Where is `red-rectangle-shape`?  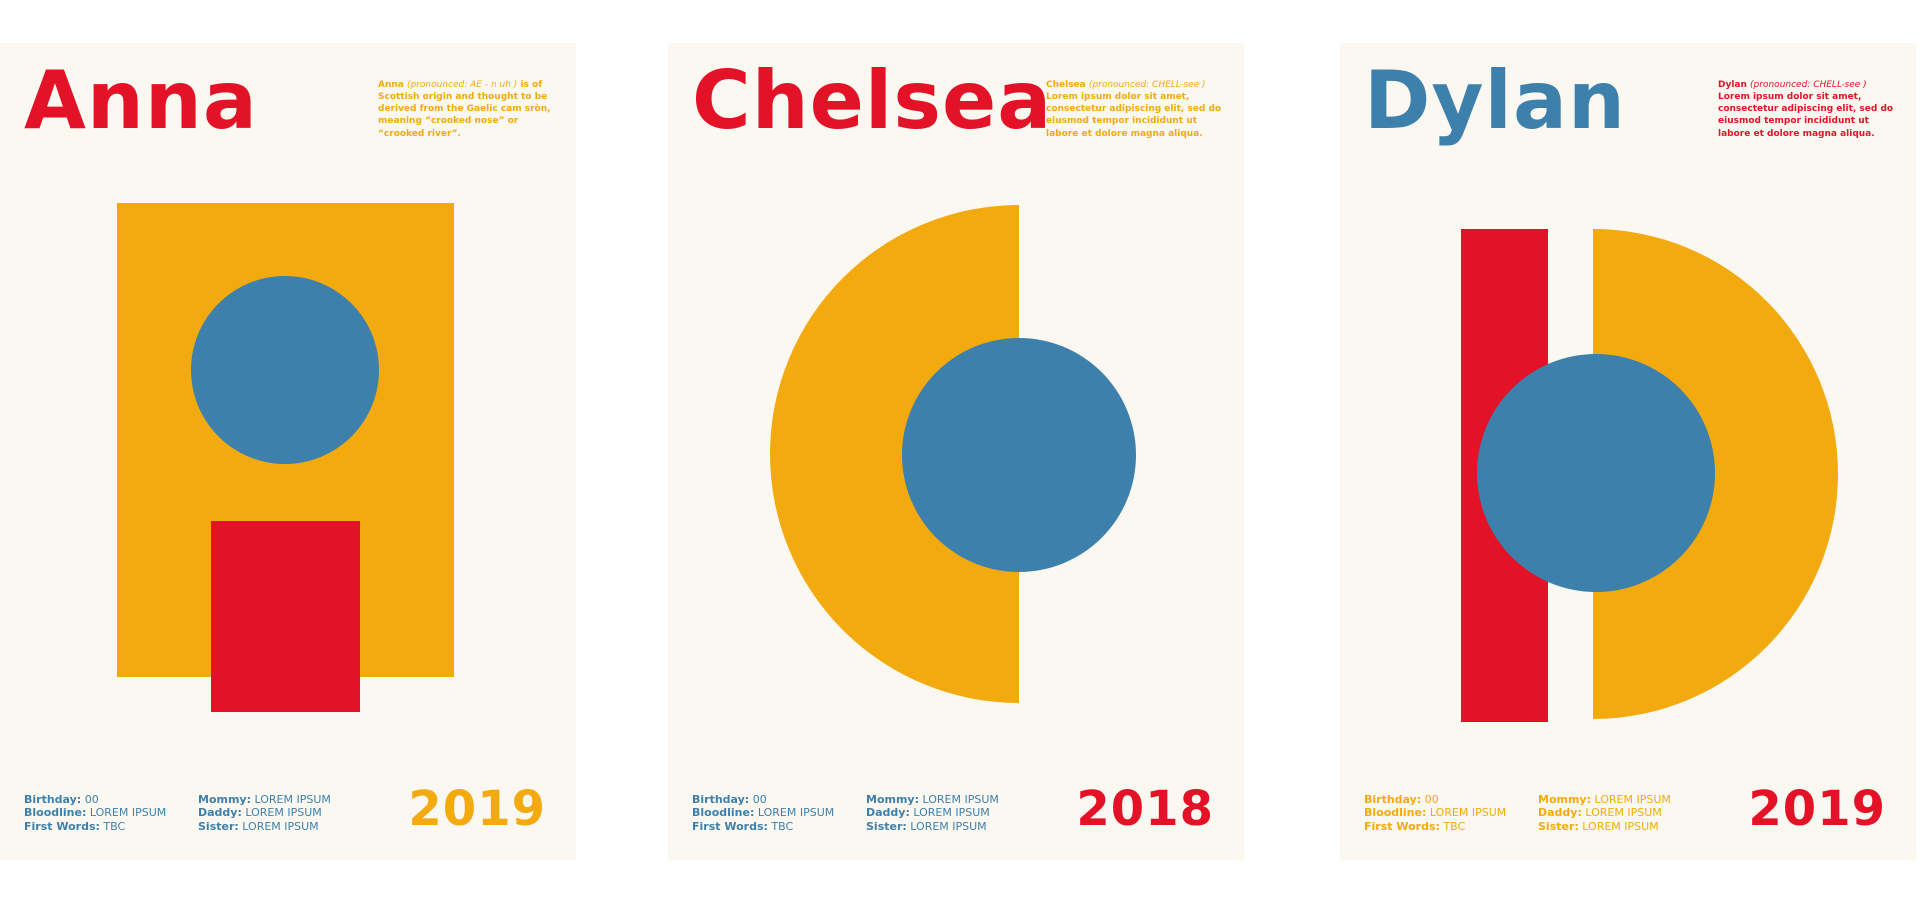
red-rectangle-shape is located at coordinates (285, 616).